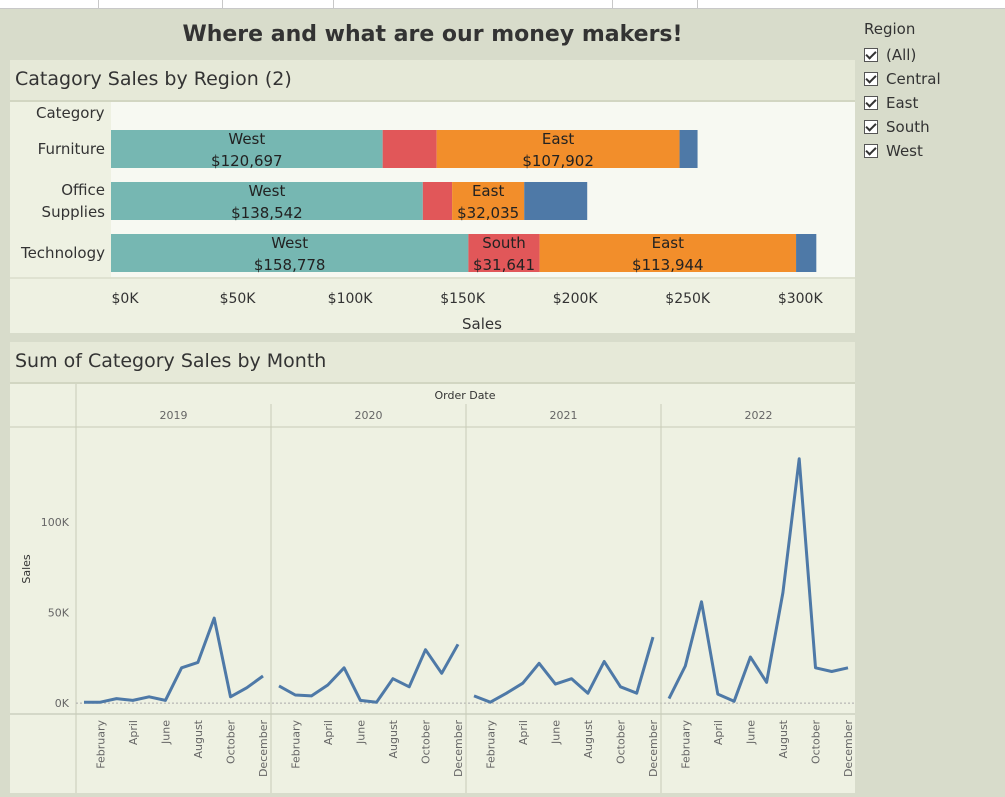 The width and height of the screenshot is (1005, 797). Describe the element at coordinates (351, 299) in the screenshot. I see `bar-x-tick-label: $100K` at that location.